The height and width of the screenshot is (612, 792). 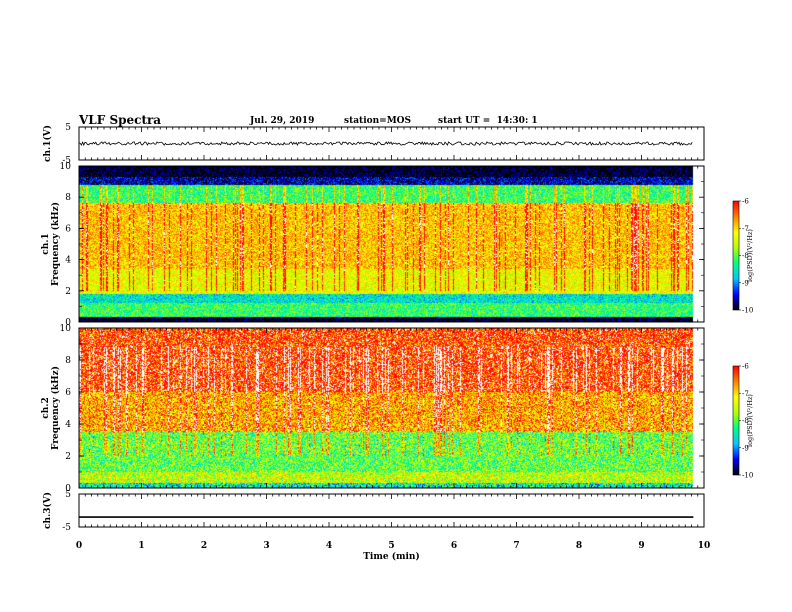 What do you see at coordinates (750, 255) in the screenshot?
I see `ch1-spectrogram-colorbar-label: log(PSD)(V²/Hz)` at bounding box center [750, 255].